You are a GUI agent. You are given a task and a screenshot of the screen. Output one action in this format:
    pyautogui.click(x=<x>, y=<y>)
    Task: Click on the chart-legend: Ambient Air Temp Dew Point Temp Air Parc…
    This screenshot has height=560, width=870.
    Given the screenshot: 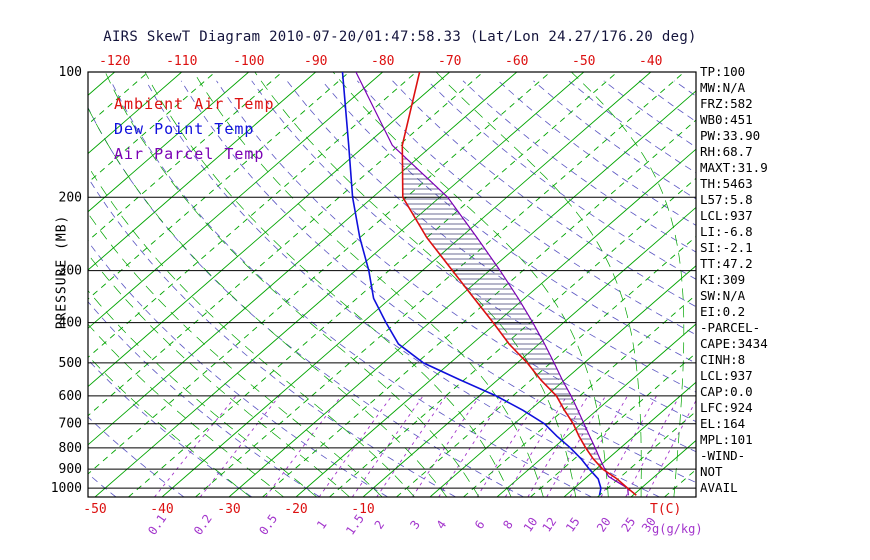 What is the action you would take?
    pyautogui.click(x=194, y=129)
    